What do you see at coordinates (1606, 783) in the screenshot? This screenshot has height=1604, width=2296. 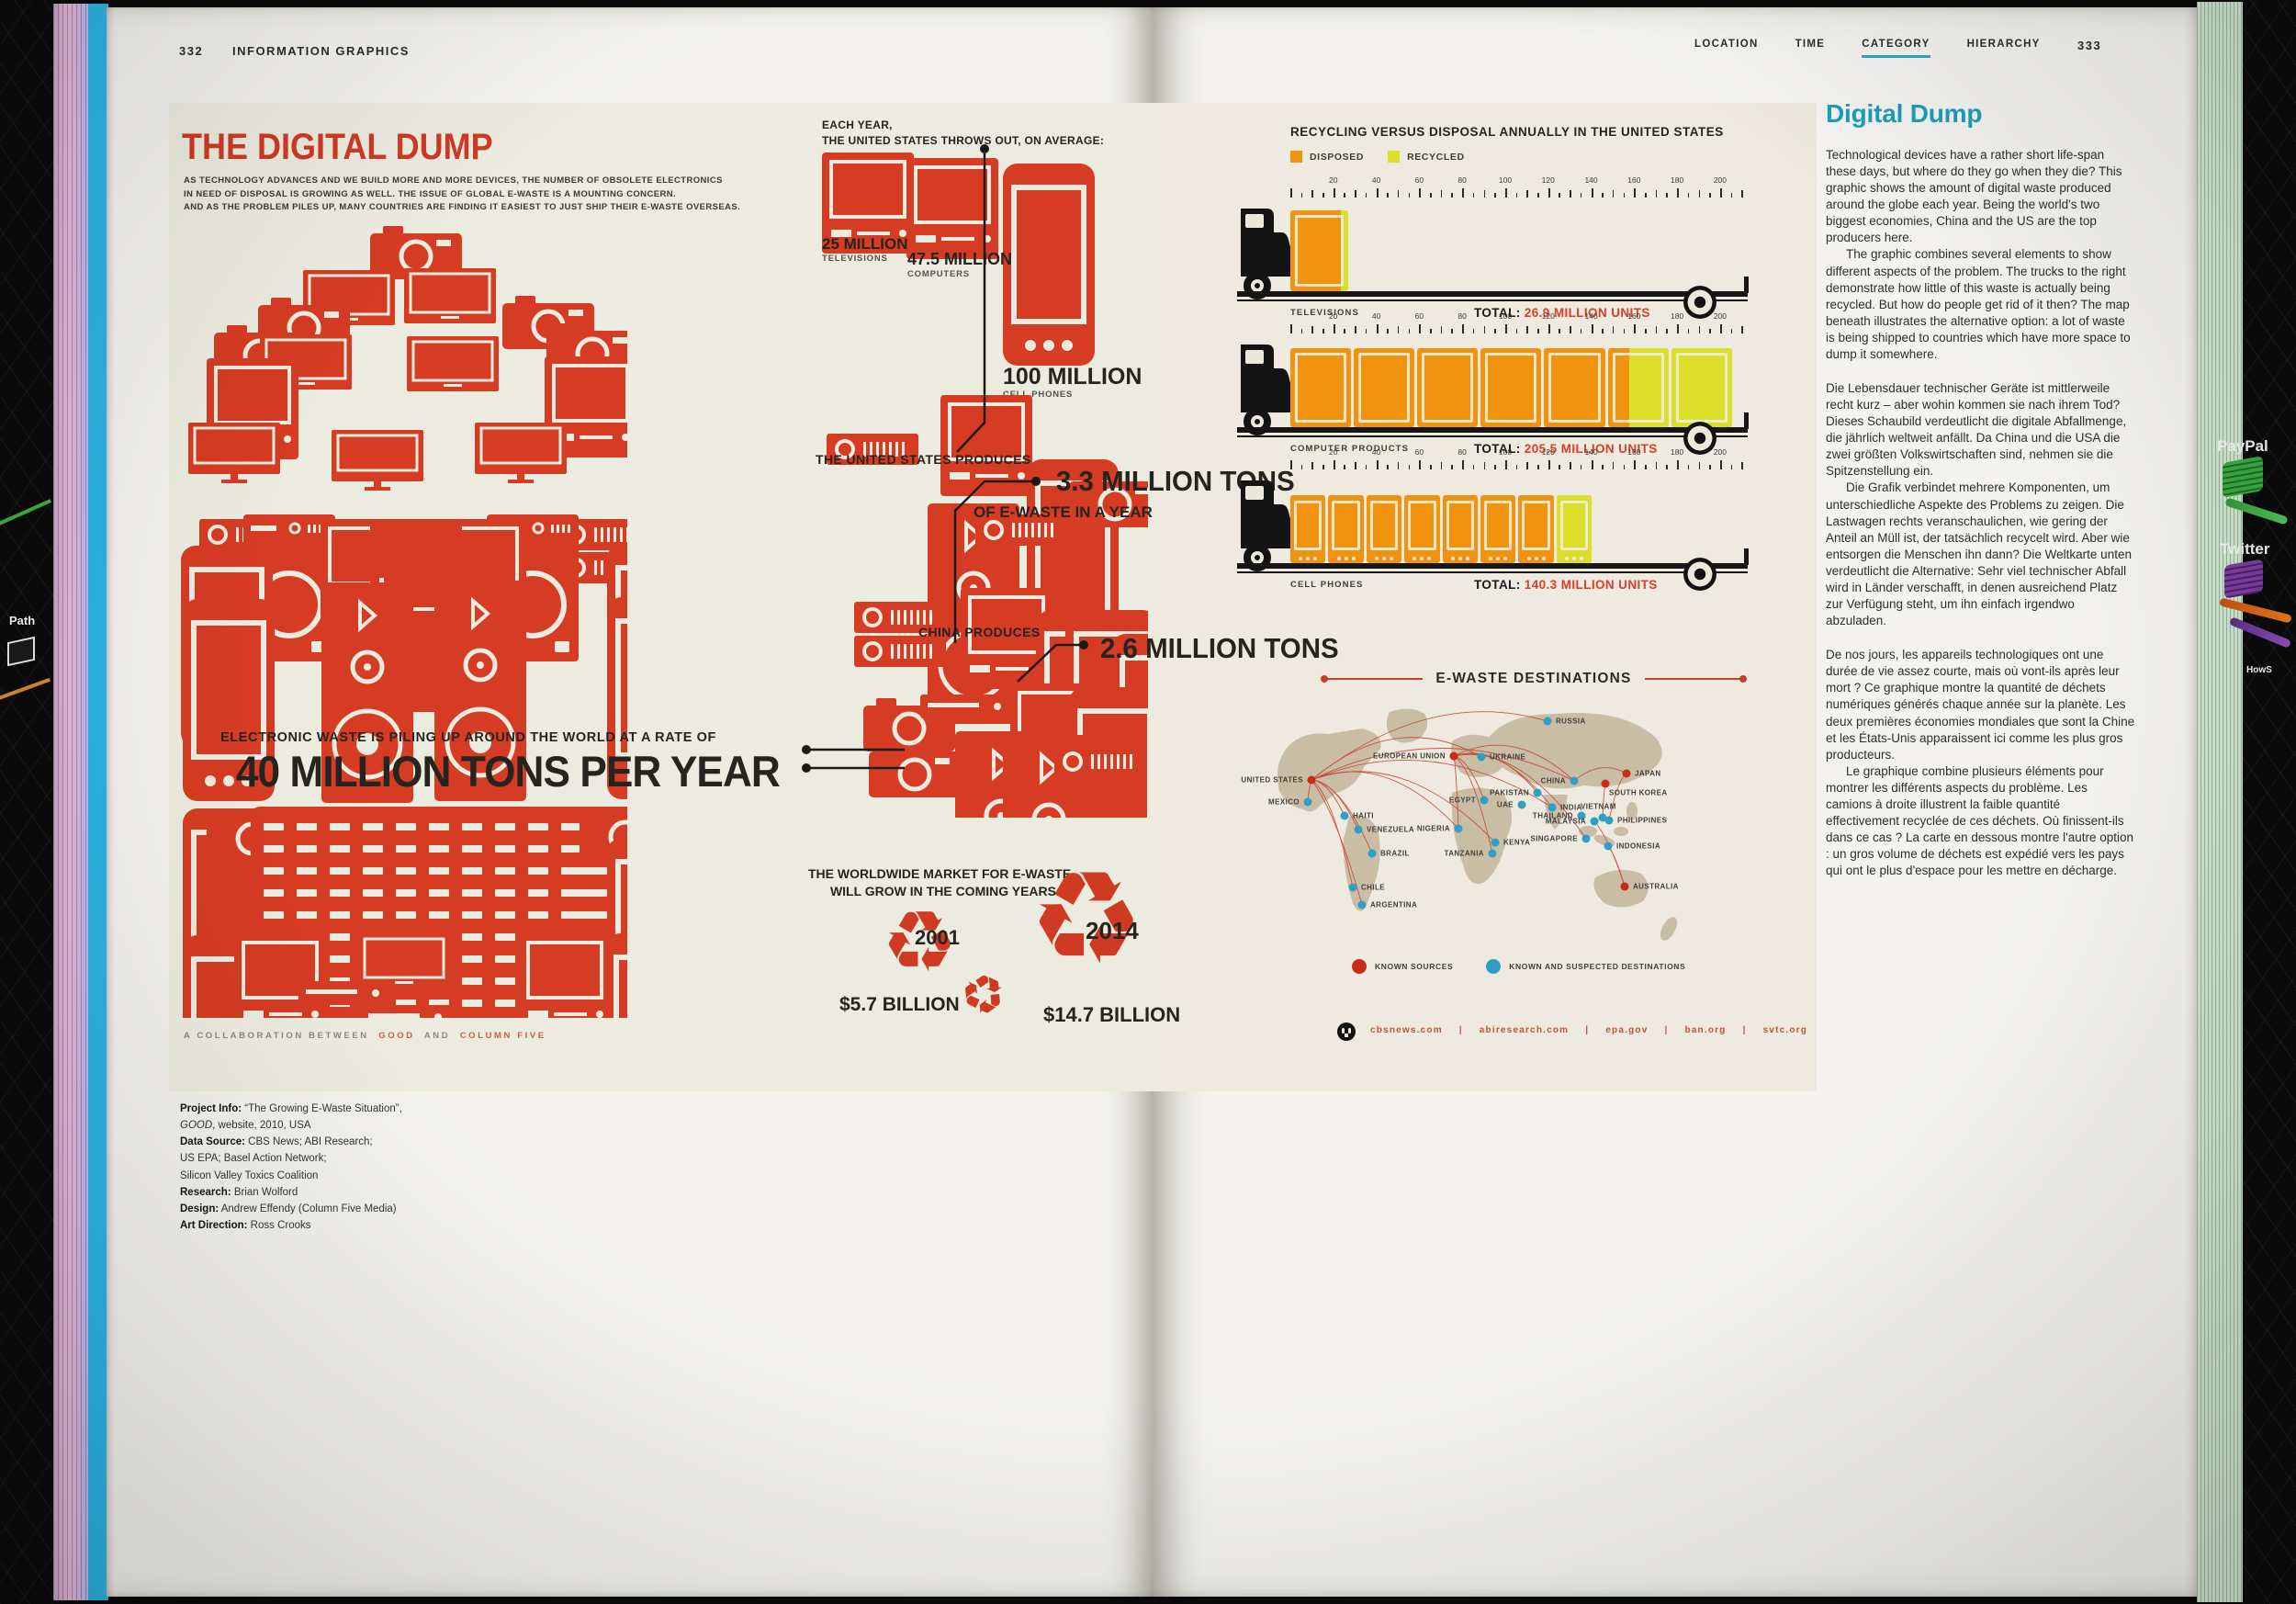 I see `map-point-south-korea` at bounding box center [1606, 783].